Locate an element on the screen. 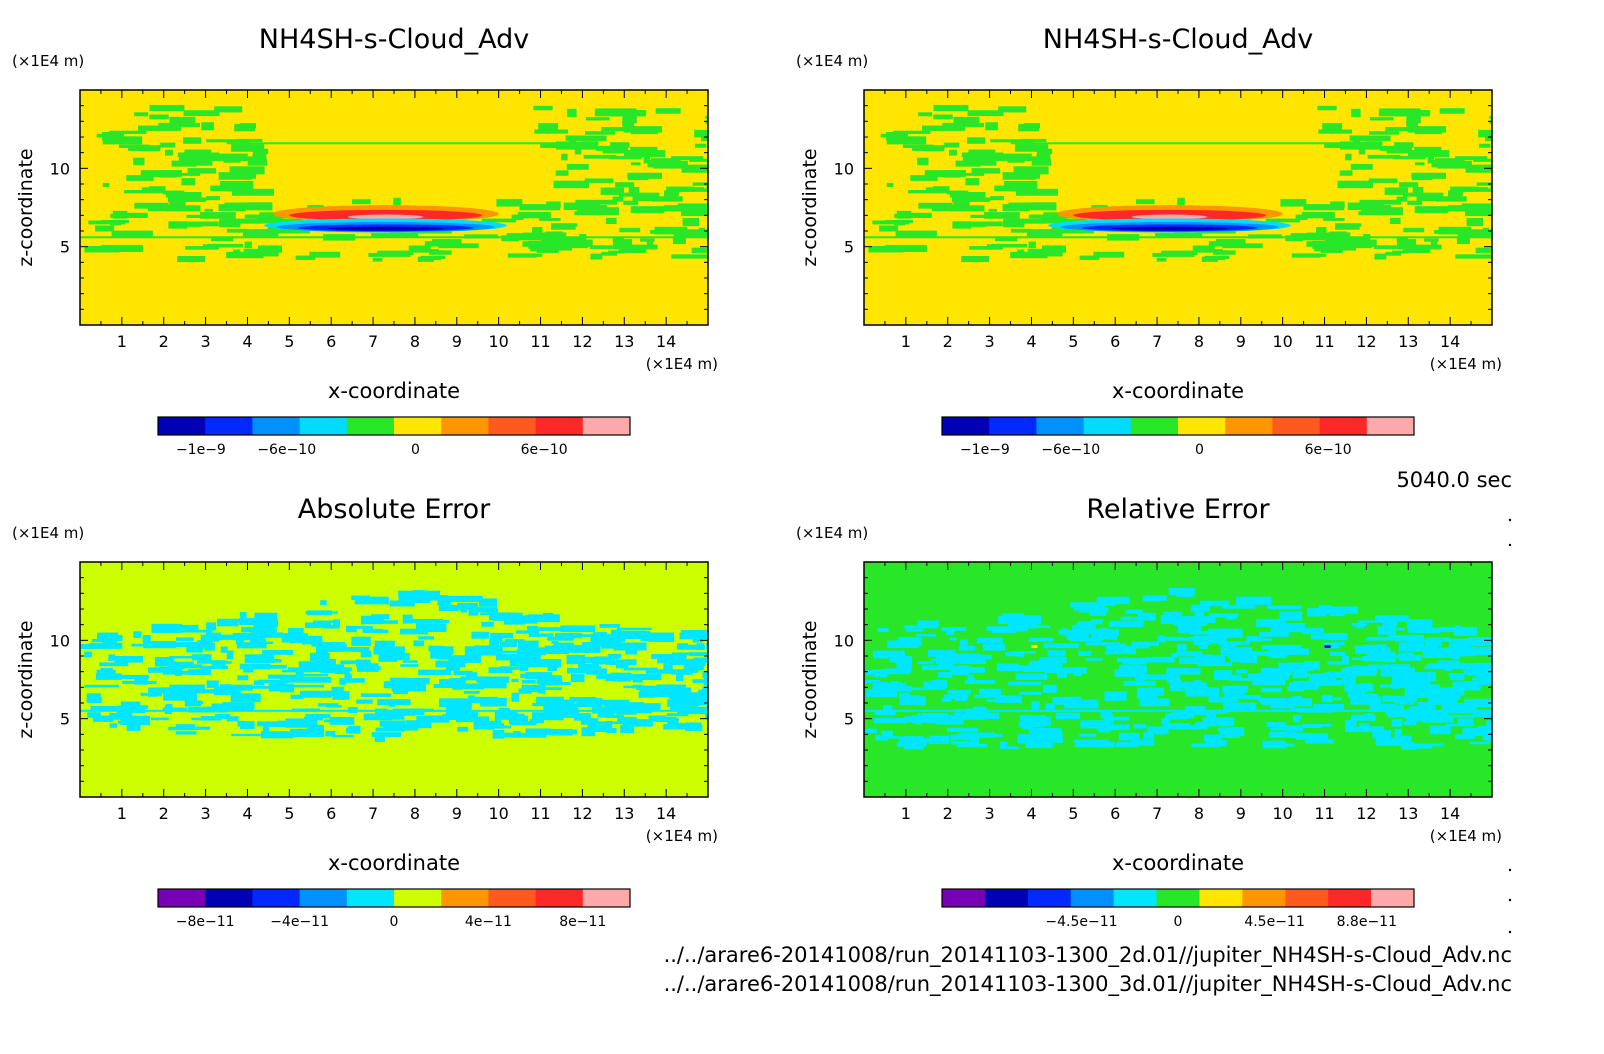 The height and width of the screenshot is (1054, 1604). heatmap-field is located at coordinates (394, 679).